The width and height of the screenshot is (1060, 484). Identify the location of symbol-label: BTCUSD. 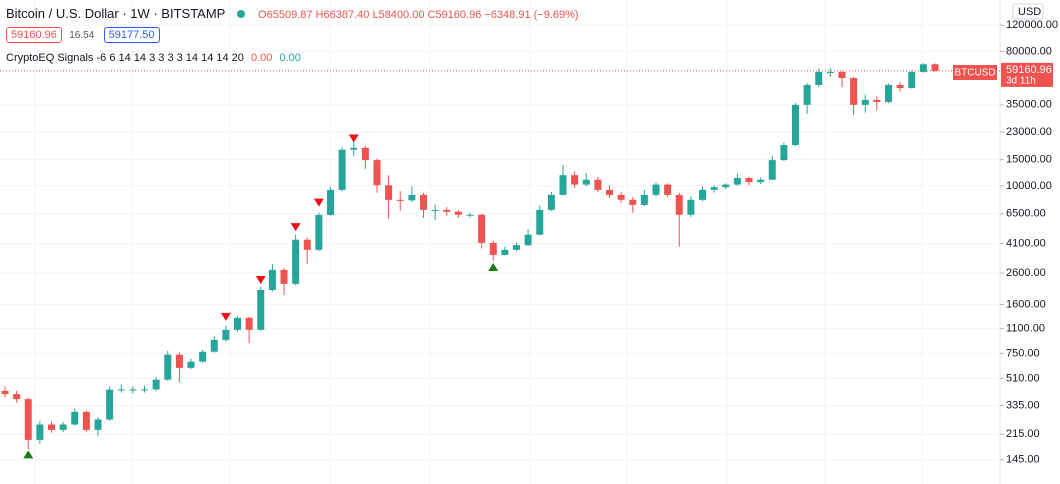
(974, 73).